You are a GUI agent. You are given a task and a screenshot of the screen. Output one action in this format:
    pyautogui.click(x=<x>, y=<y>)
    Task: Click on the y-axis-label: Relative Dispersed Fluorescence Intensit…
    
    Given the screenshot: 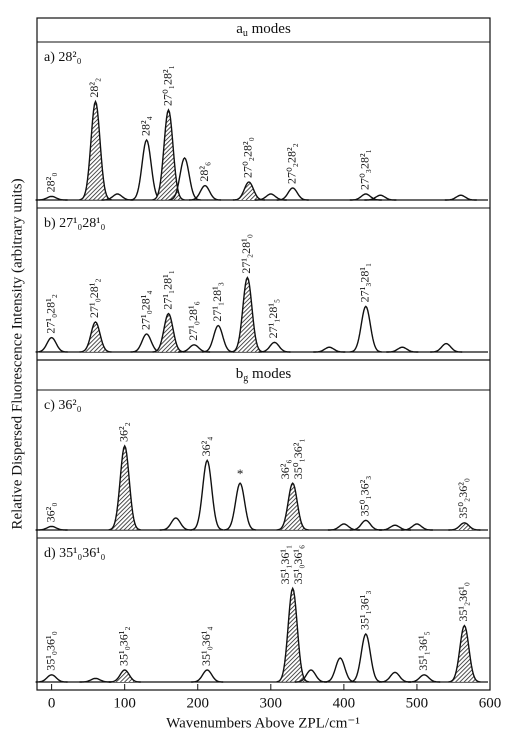 What is the action you would take?
    pyautogui.click(x=17, y=353)
    